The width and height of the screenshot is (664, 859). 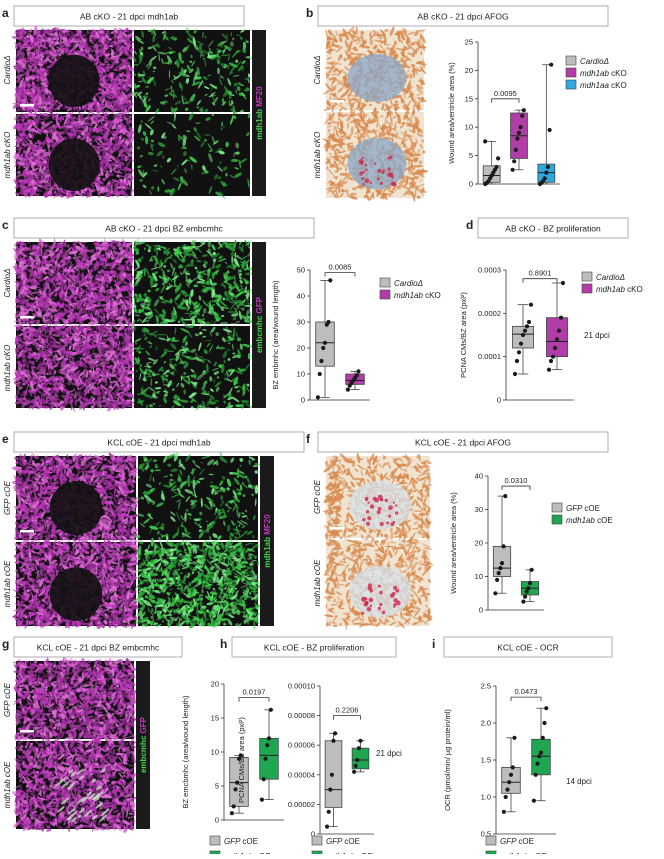 I want to click on panel-title-i: KCL cOE - OCR, so click(x=528, y=648).